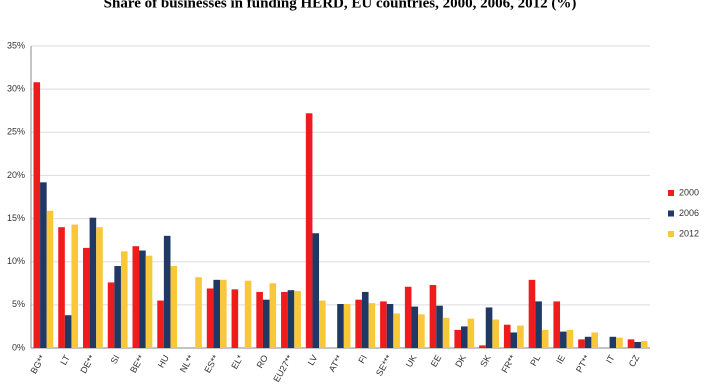 The image size is (710, 389). What do you see at coordinates (460, 361) in the screenshot?
I see `x-tick-label: DK` at bounding box center [460, 361].